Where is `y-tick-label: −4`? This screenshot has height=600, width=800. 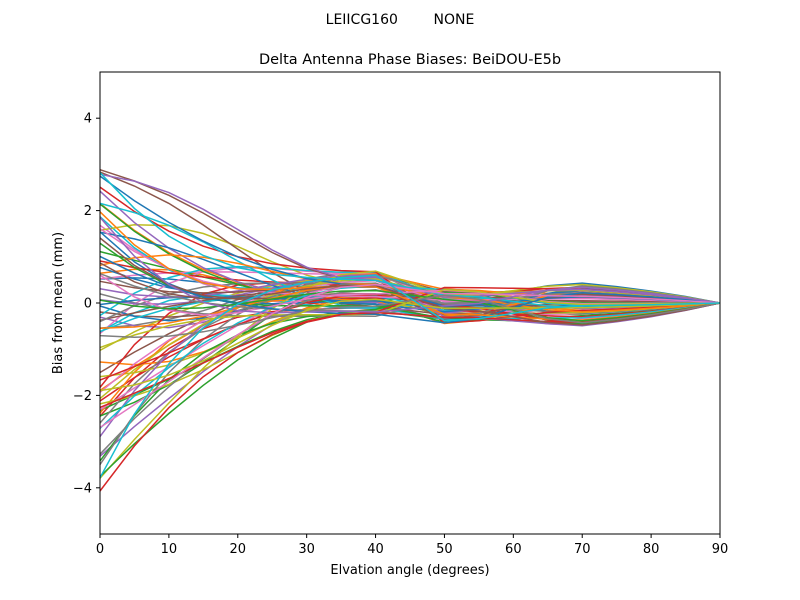
y-tick-label: −4 is located at coordinates (82, 488).